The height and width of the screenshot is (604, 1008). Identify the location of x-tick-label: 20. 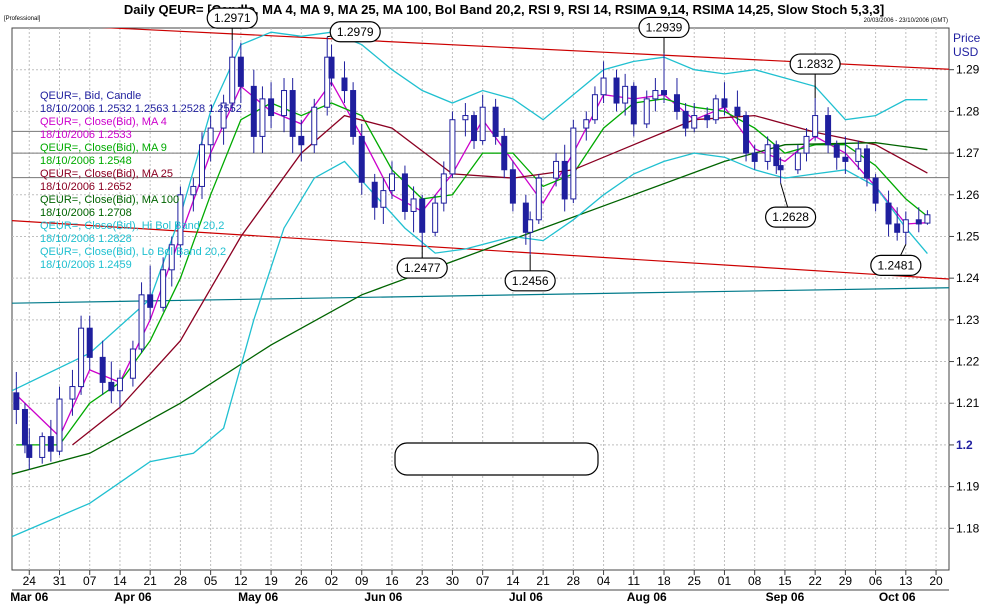
(936, 581).